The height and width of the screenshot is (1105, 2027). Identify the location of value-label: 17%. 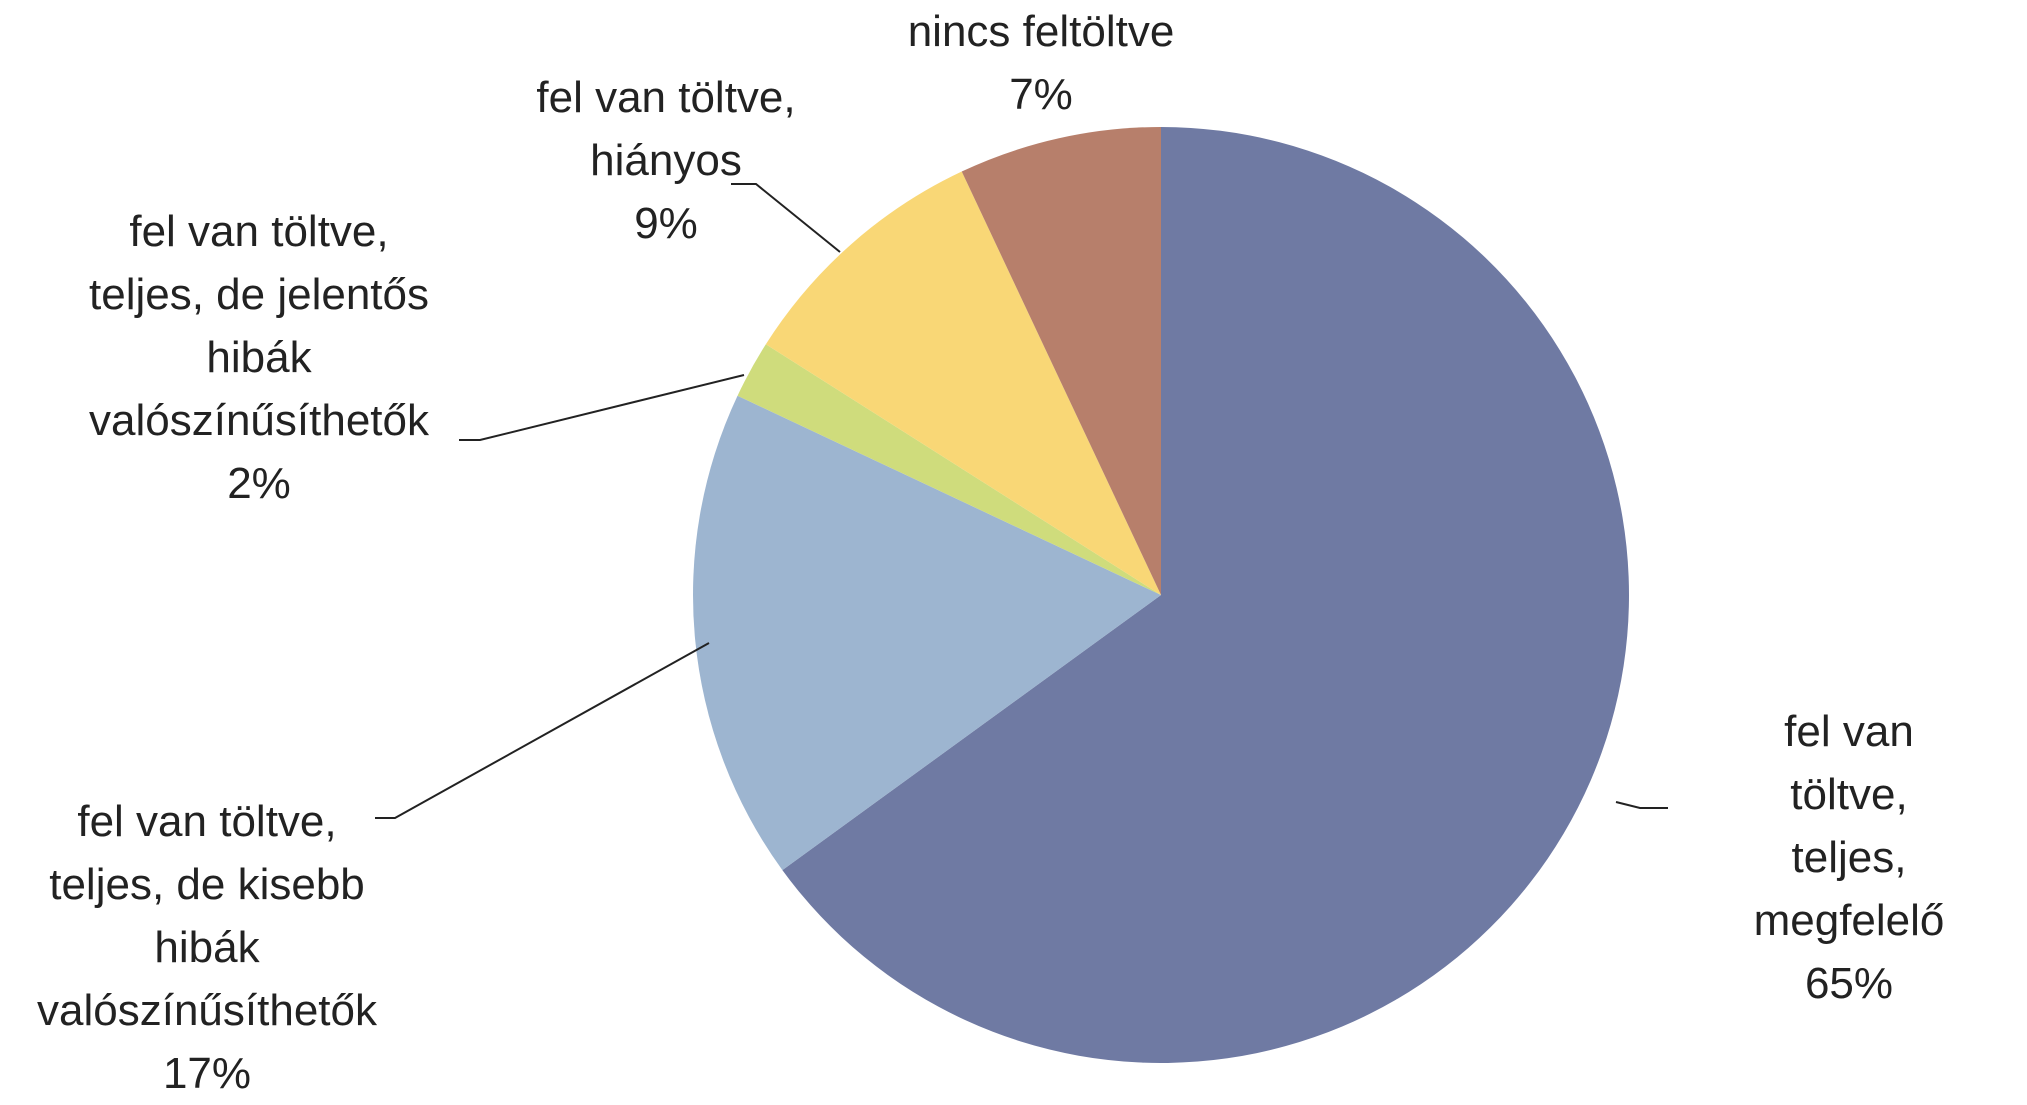
(207, 1073).